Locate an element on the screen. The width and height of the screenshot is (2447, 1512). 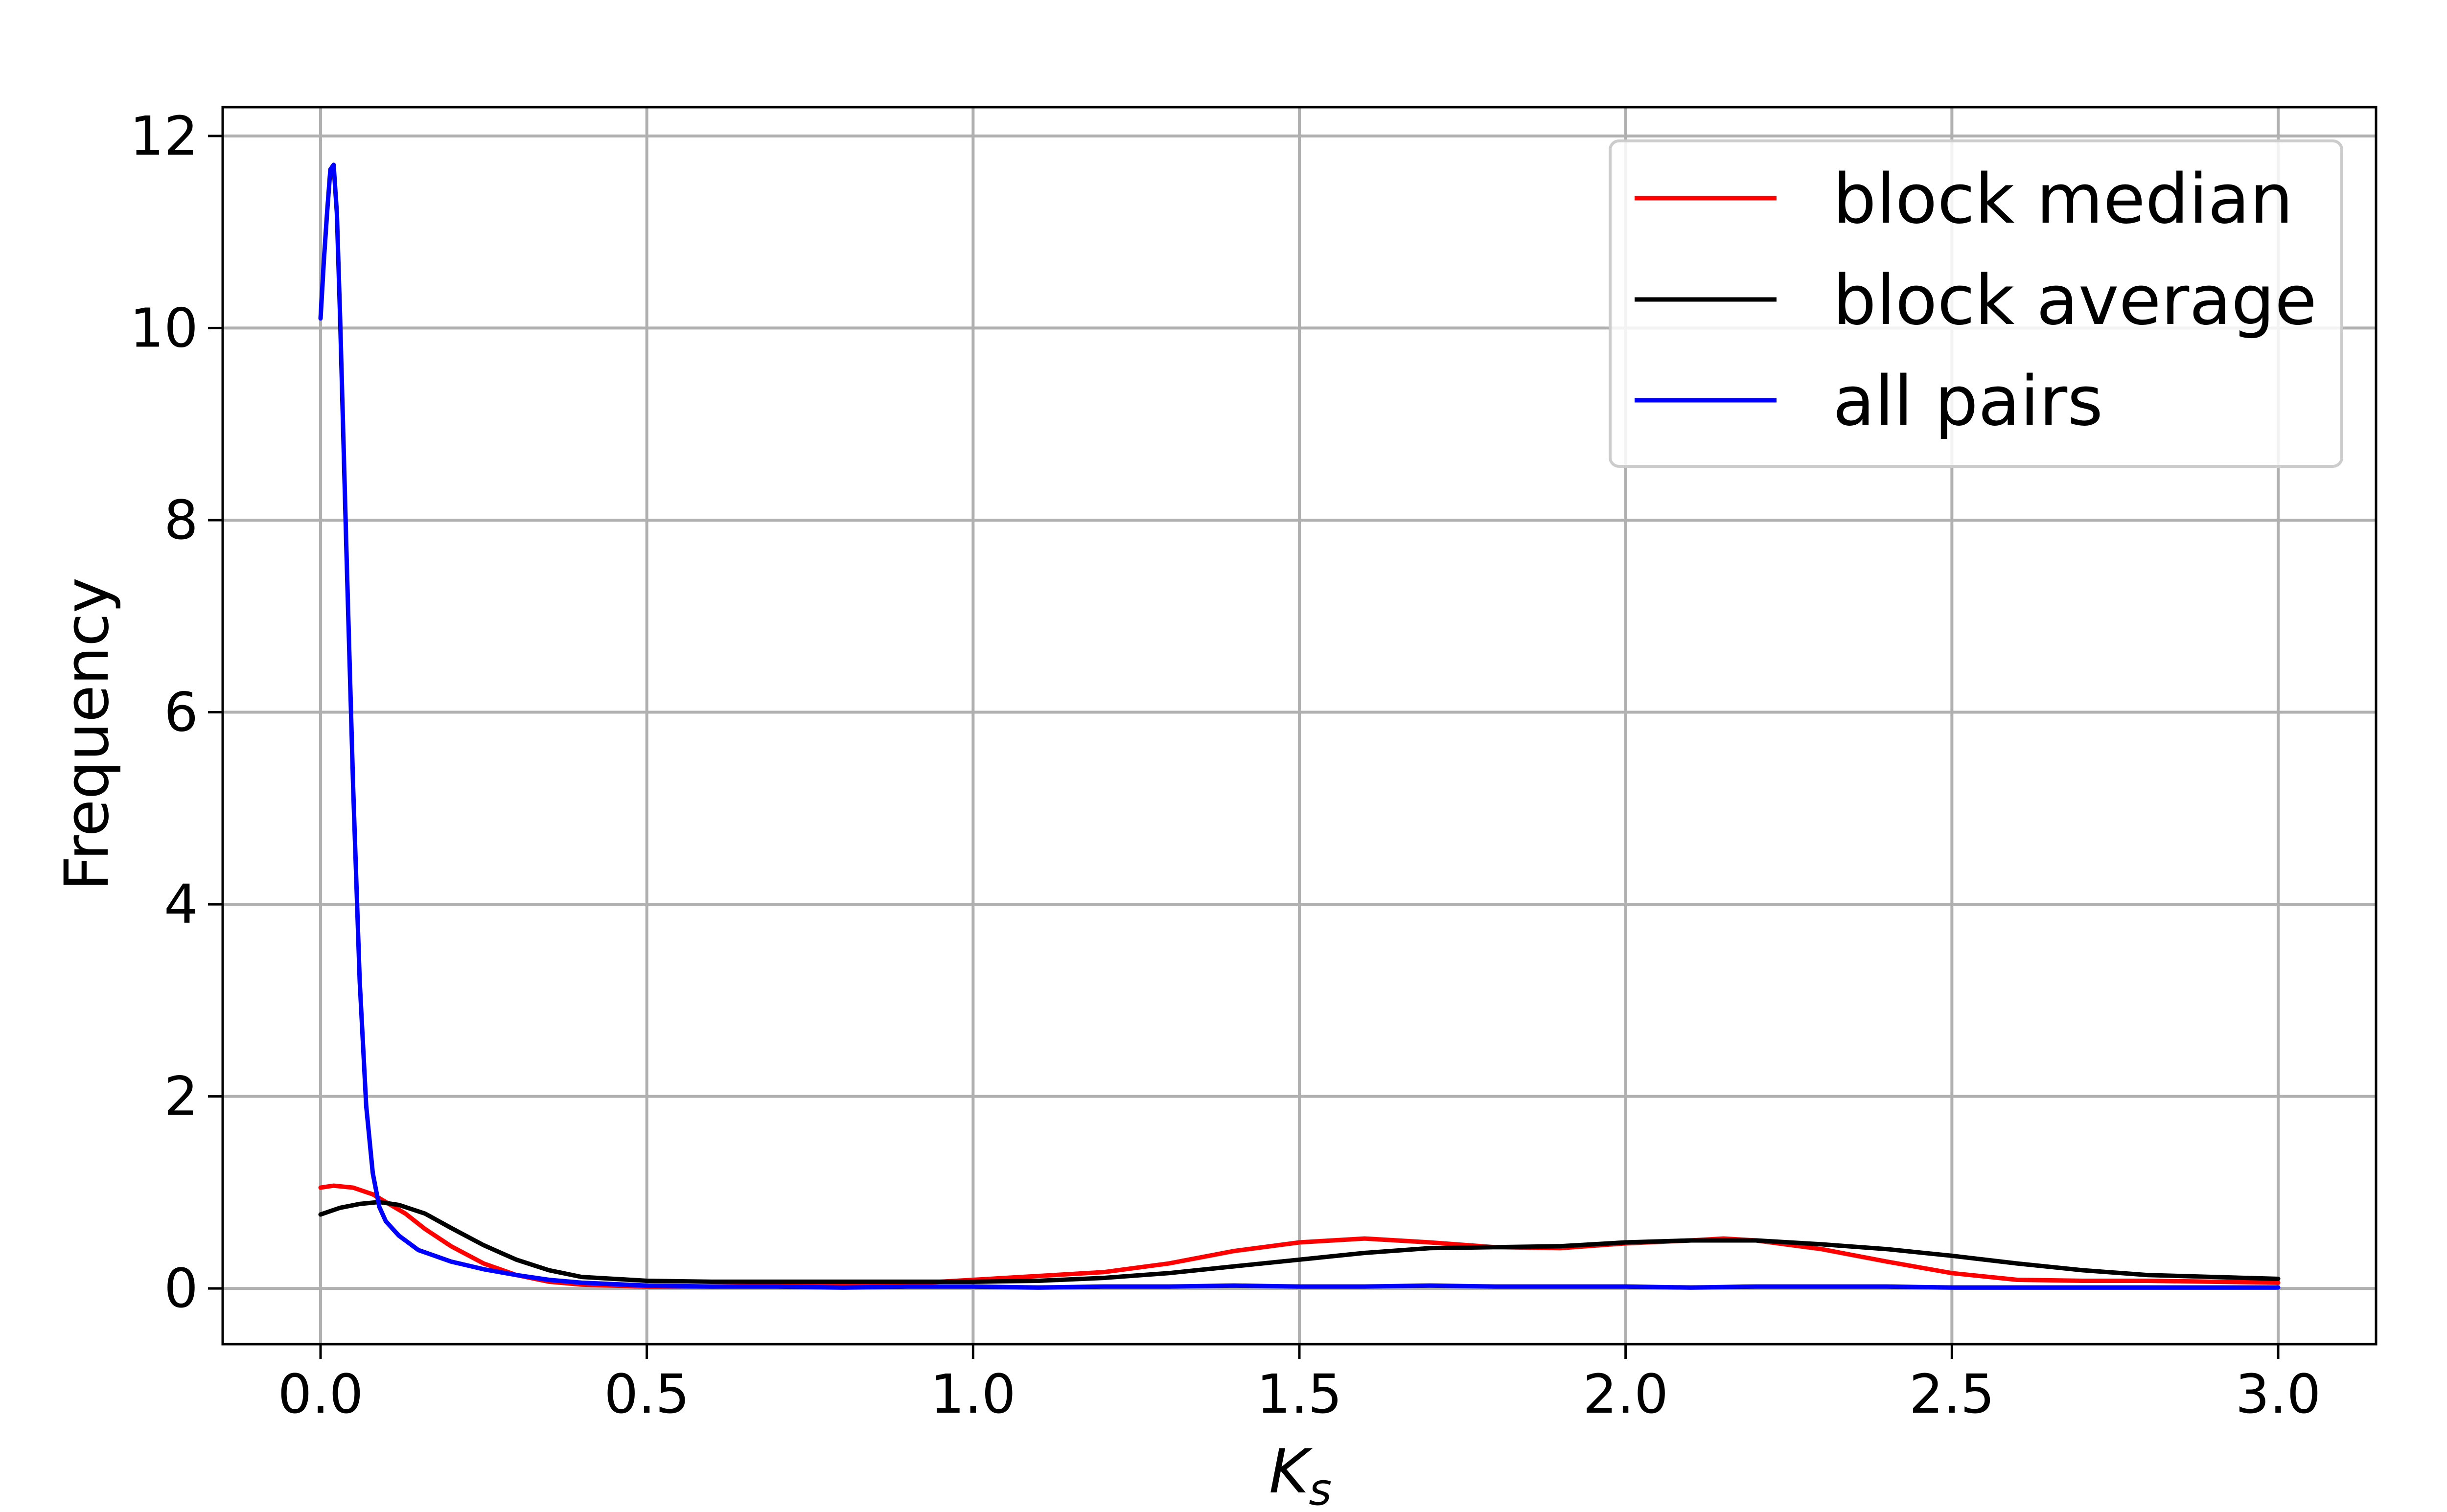
y-tick-label: 4 is located at coordinates (181, 904).